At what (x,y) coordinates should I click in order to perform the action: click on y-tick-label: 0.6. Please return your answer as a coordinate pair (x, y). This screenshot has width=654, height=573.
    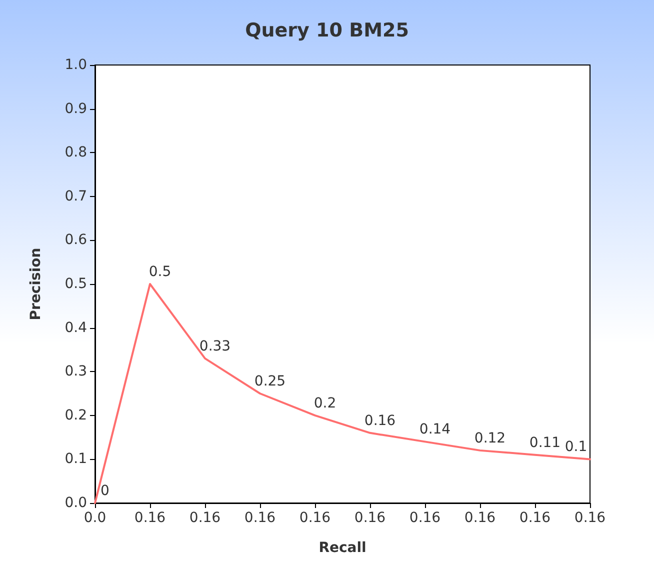
    Looking at the image, I should click on (76, 240).